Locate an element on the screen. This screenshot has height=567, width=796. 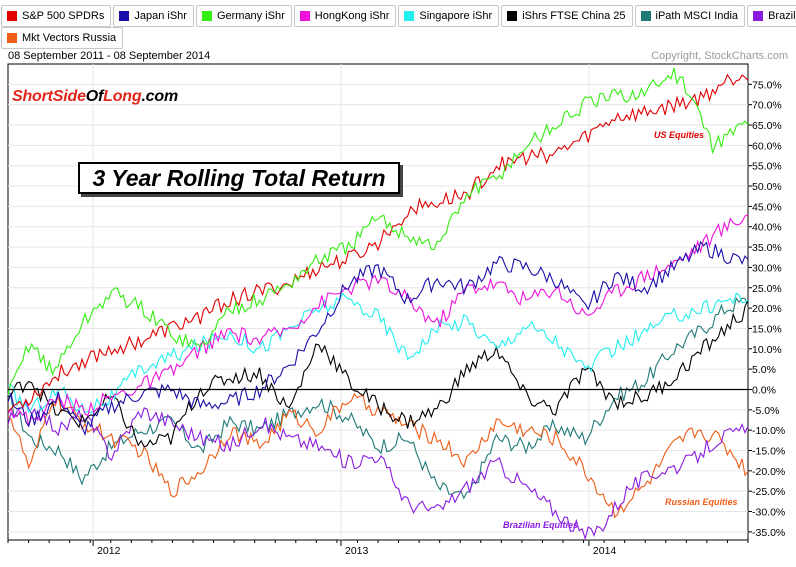
y-tick-label: 35.0% is located at coordinates (767, 248).